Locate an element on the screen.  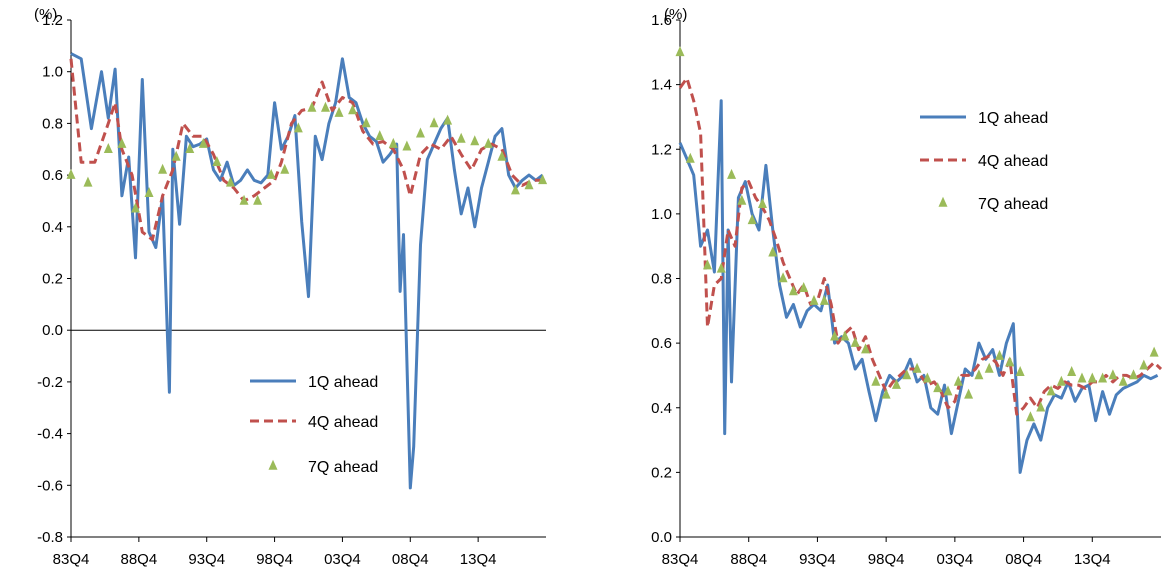
y-tick-label: 1.4 is located at coordinates (661, 85).